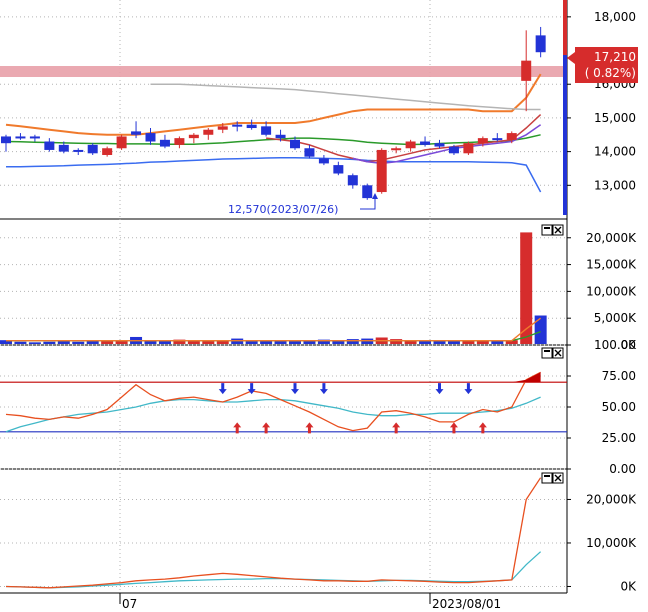 Image resolution: width=648 pixels, height=612 pixels. I want to click on tick-label: 15,000, so click(615, 118).